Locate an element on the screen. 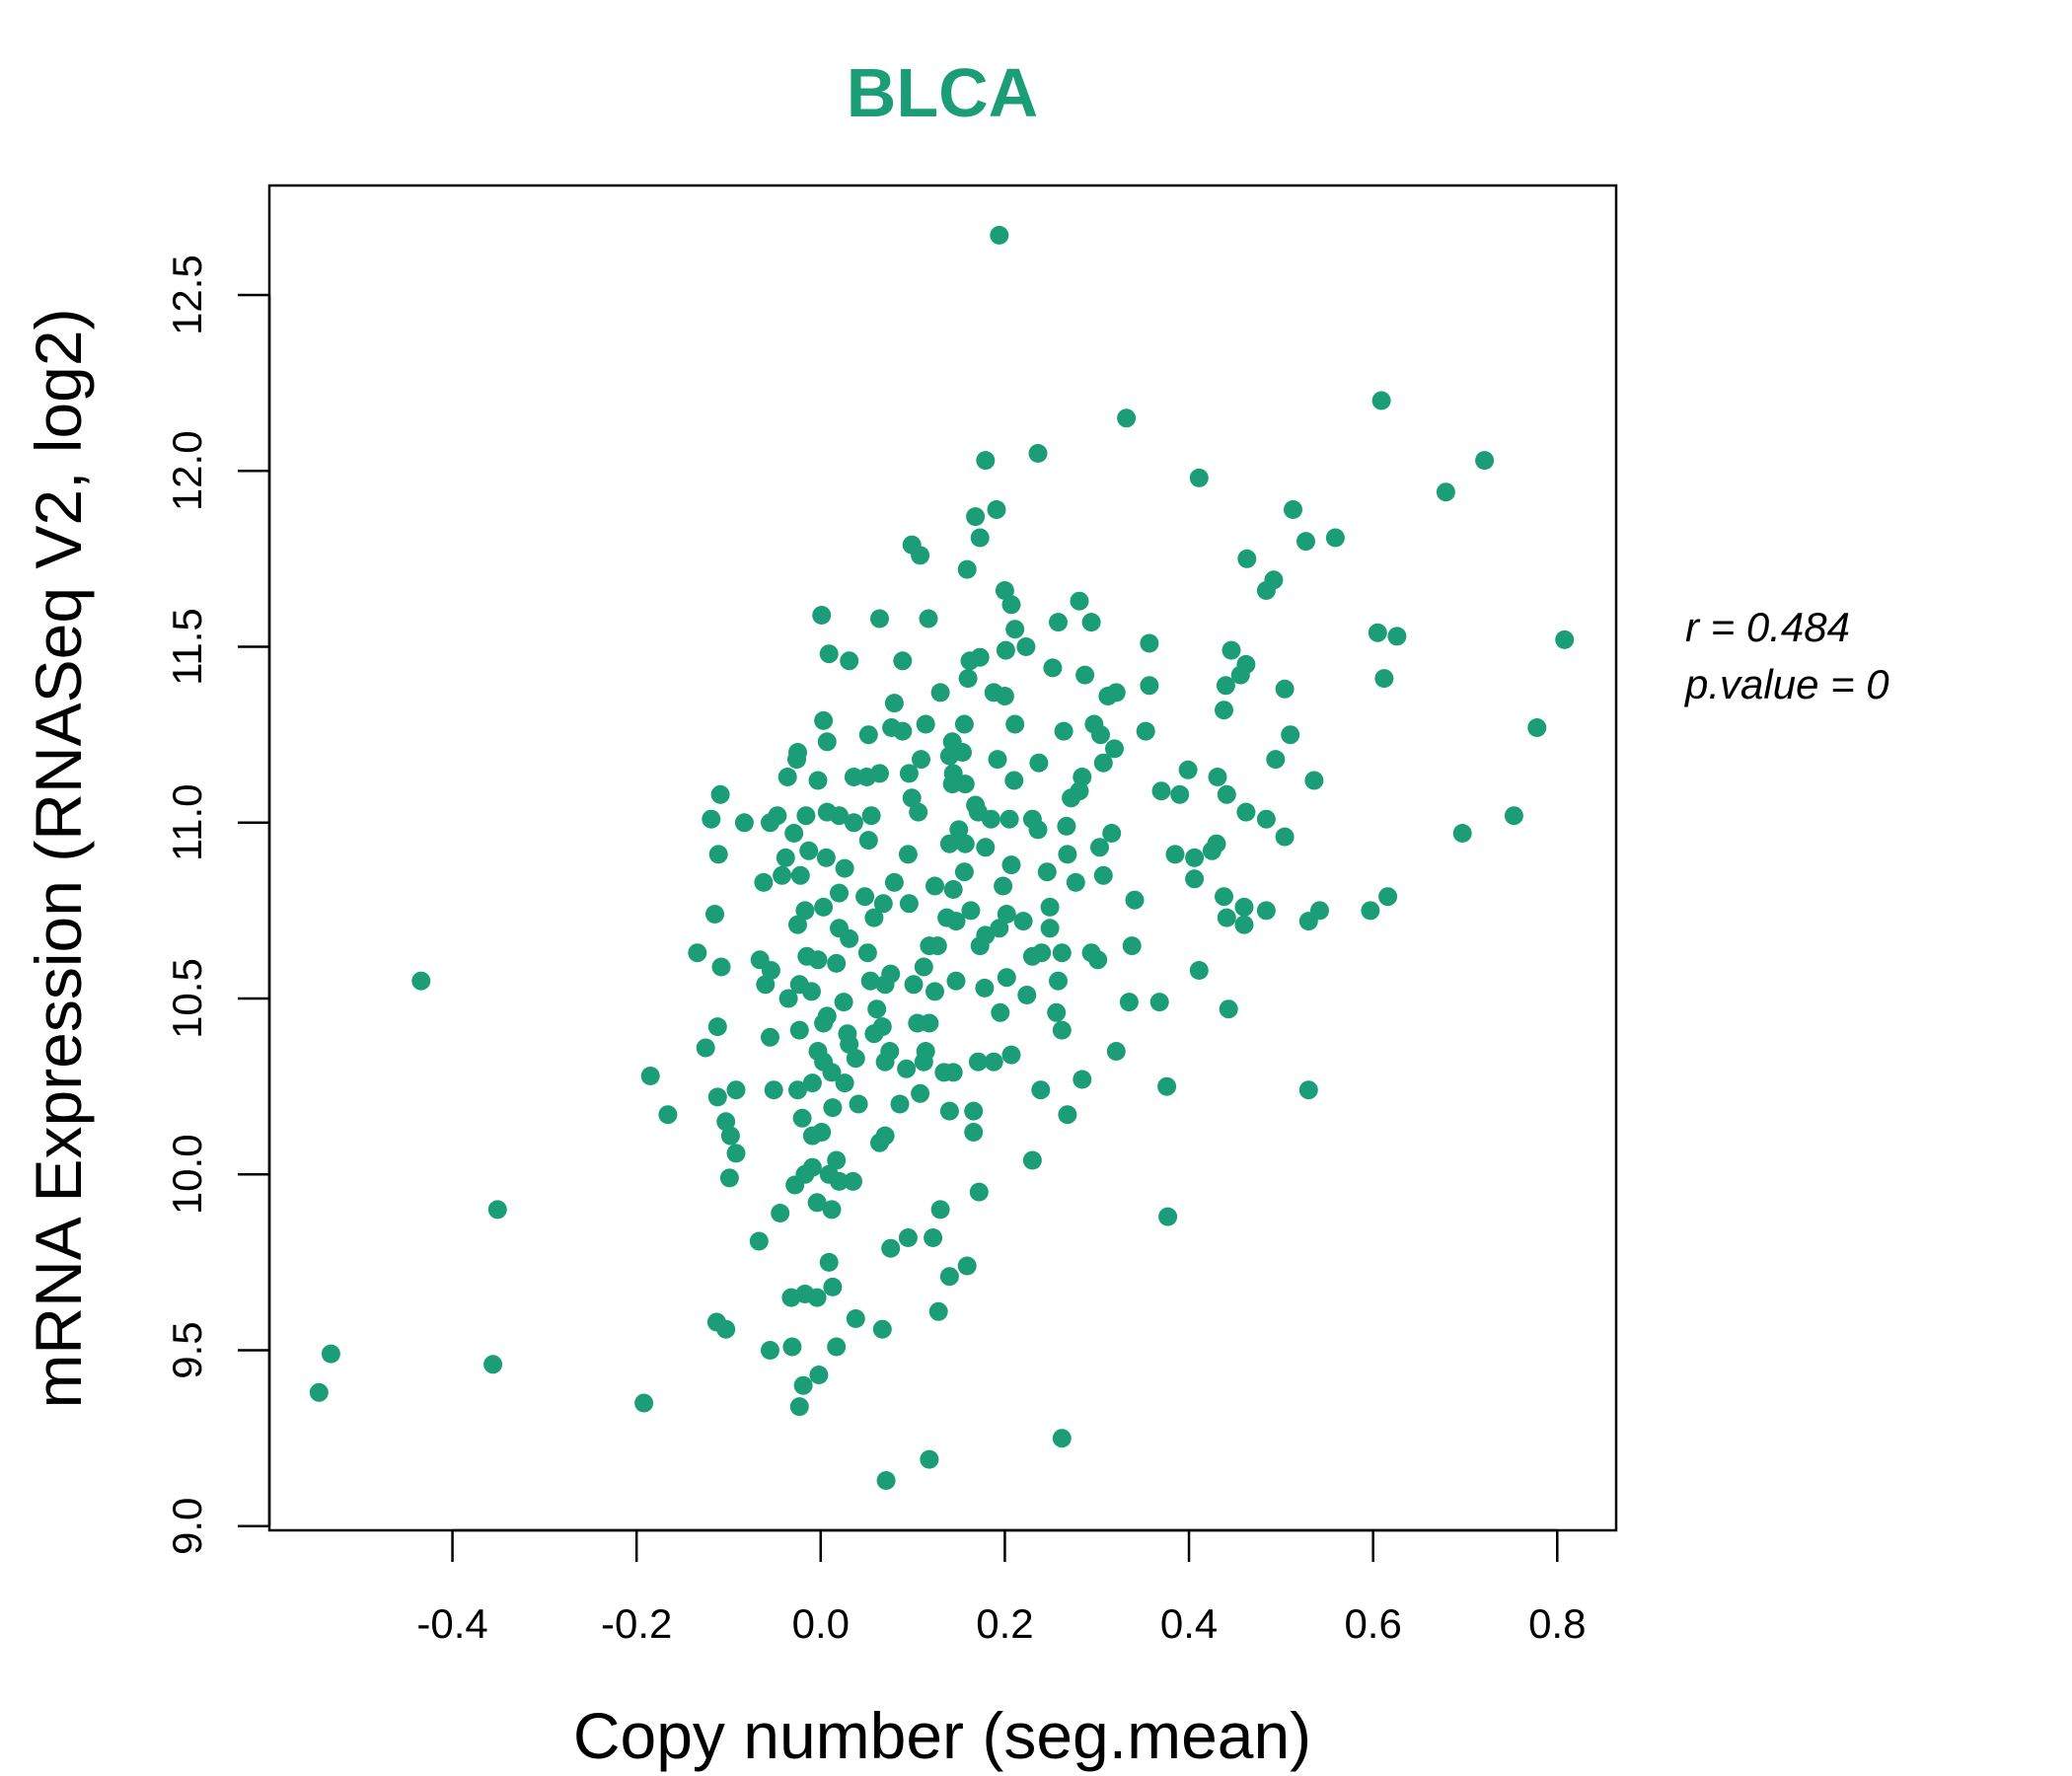 Image resolution: width=2072 pixels, height=1776 pixels. x-tick-label: 0.0 is located at coordinates (821, 1624).